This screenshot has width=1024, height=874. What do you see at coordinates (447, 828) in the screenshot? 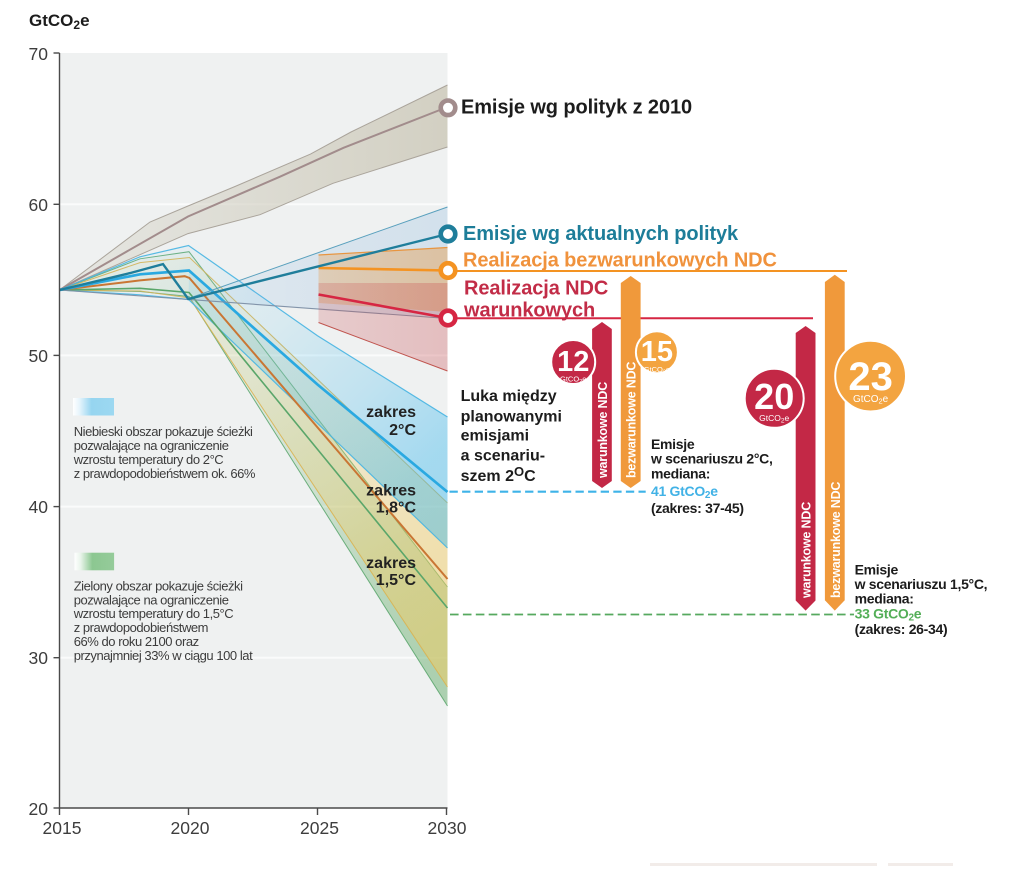
I see `svg-text: 2030` at bounding box center [447, 828].